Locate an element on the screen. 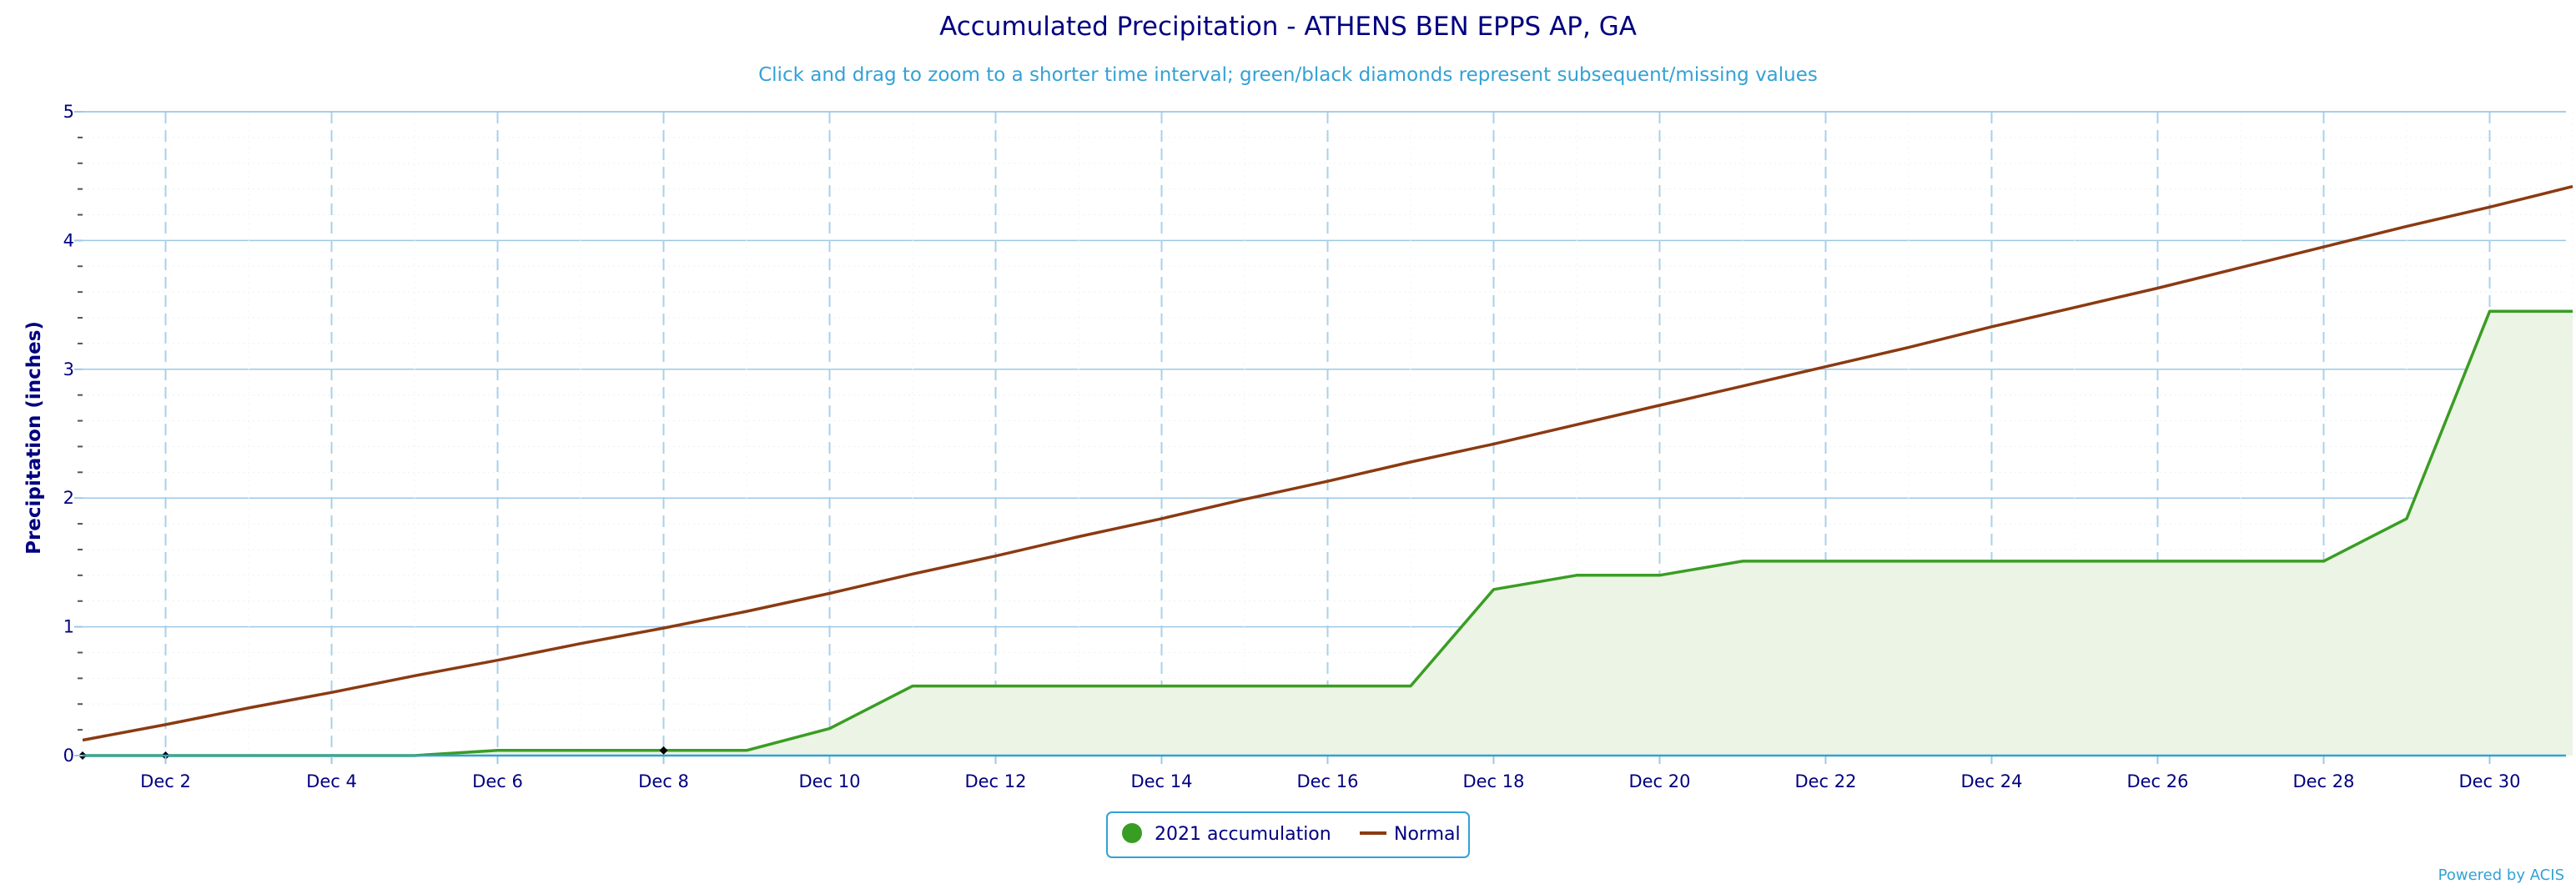 This screenshot has width=2576, height=889. legend-circle-icon is located at coordinates (1132, 833).